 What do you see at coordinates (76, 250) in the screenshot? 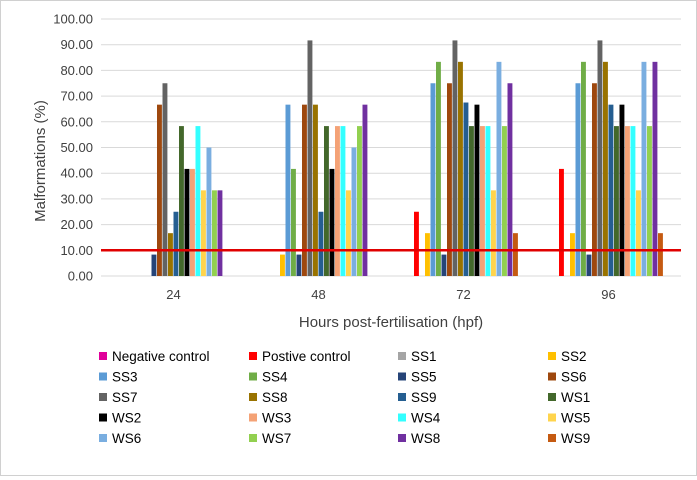
I see `y-tick-label: 10.00` at bounding box center [76, 250].